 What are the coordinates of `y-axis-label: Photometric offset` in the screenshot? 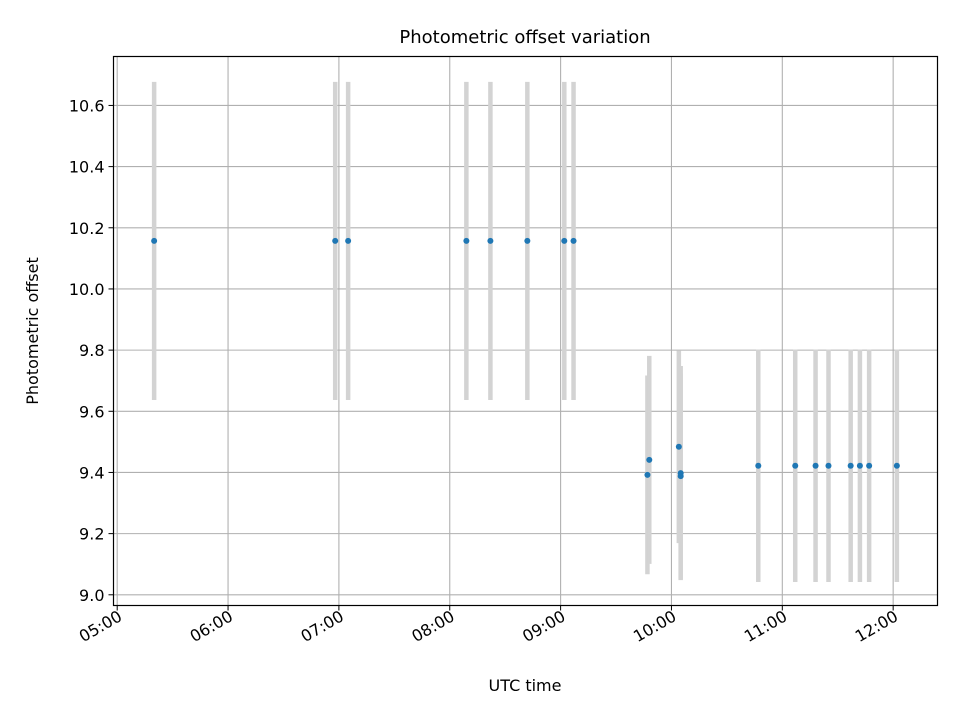 It's located at (32, 331).